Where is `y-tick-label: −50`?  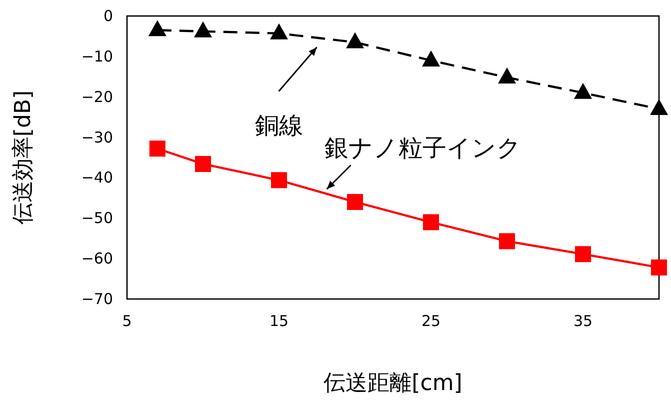
y-tick-label: −50 is located at coordinates (97, 218).